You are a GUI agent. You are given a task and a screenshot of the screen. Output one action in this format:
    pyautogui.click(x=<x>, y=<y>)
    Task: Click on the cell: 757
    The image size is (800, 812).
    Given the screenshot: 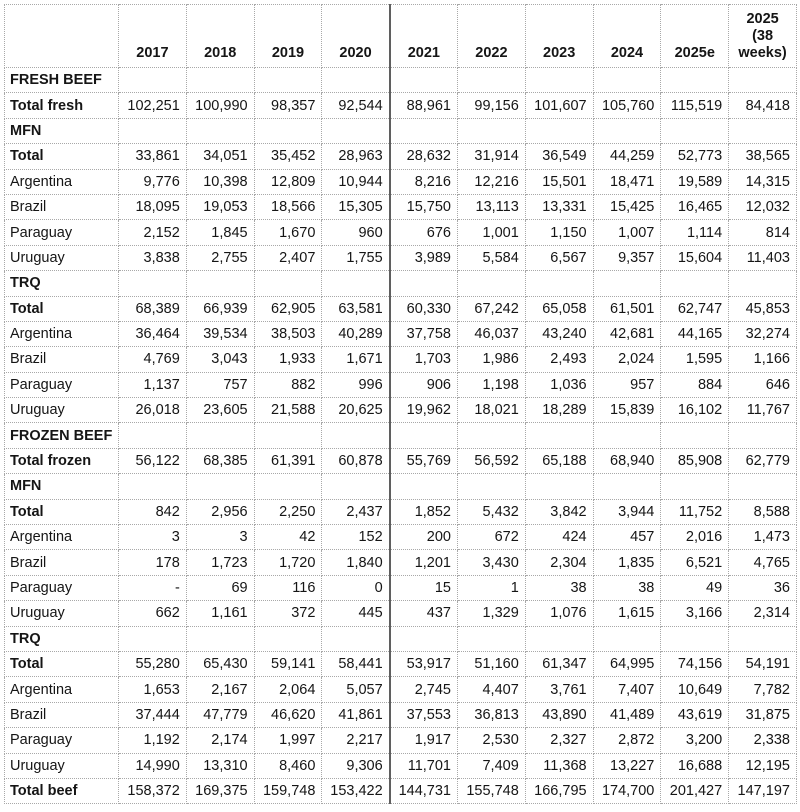 What is the action you would take?
    pyautogui.click(x=220, y=385)
    